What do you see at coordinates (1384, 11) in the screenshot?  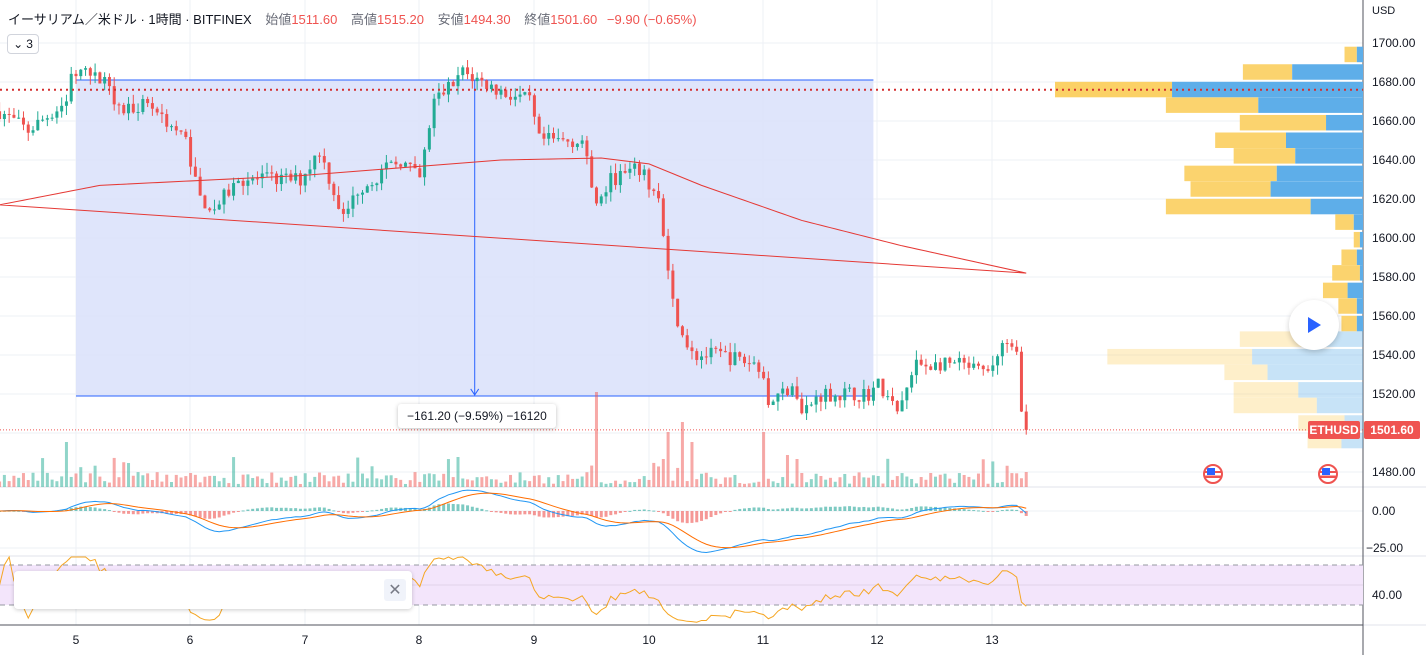 I see `currency-label: USD` at bounding box center [1384, 11].